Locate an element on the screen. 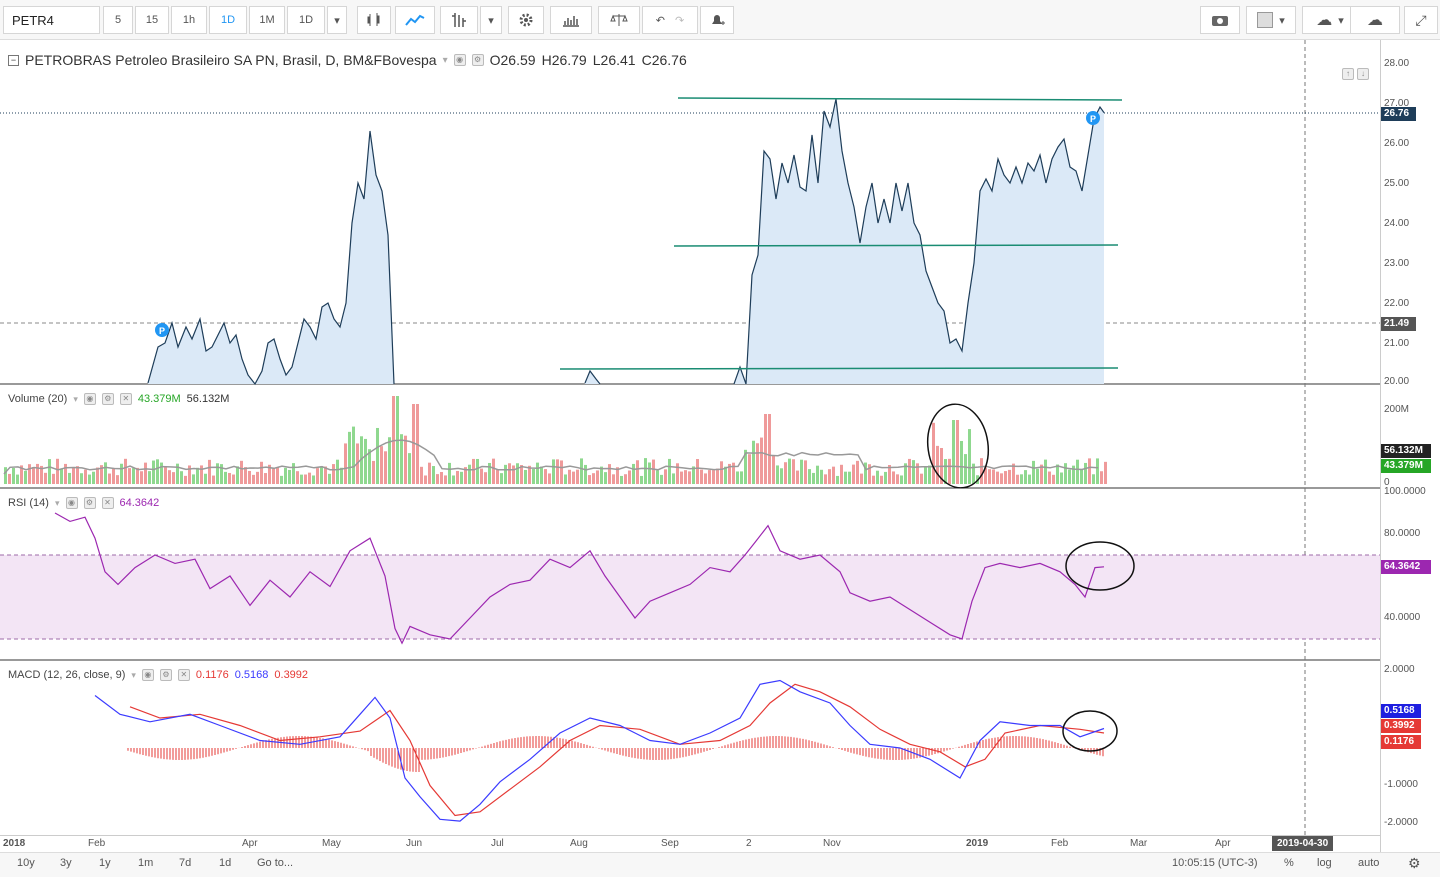 Image resolution: width=1440 pixels, height=877 pixels. settings-button is located at coordinates (526, 20).